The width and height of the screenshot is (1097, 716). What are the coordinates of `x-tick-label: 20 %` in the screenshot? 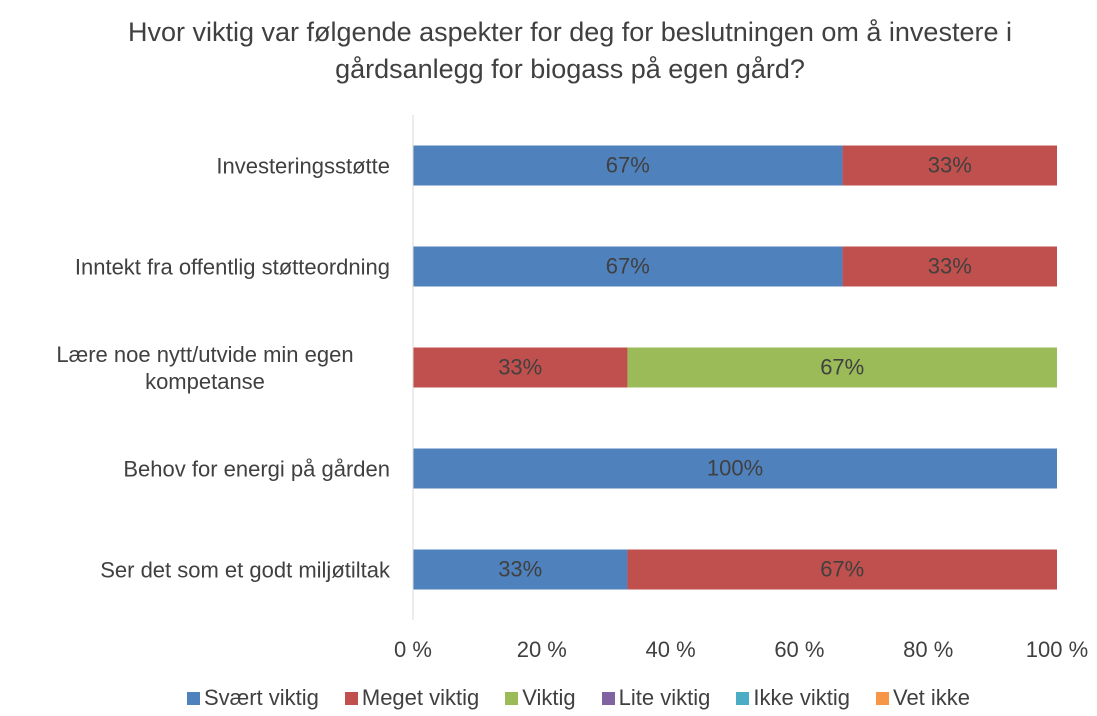 It's located at (542, 649).